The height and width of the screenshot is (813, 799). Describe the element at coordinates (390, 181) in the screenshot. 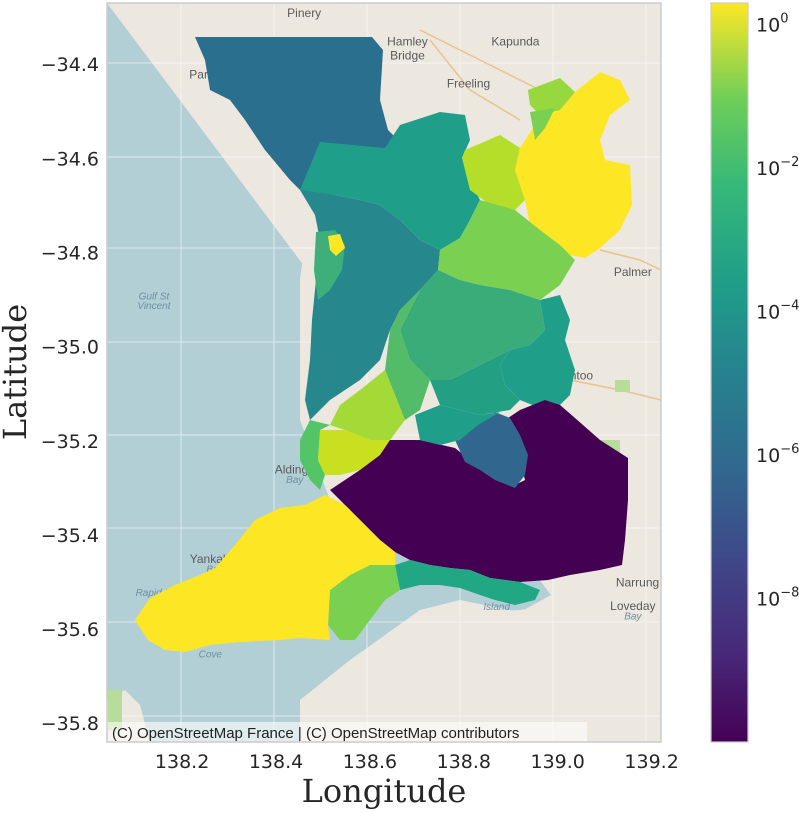

I see `region-north-teal` at that location.